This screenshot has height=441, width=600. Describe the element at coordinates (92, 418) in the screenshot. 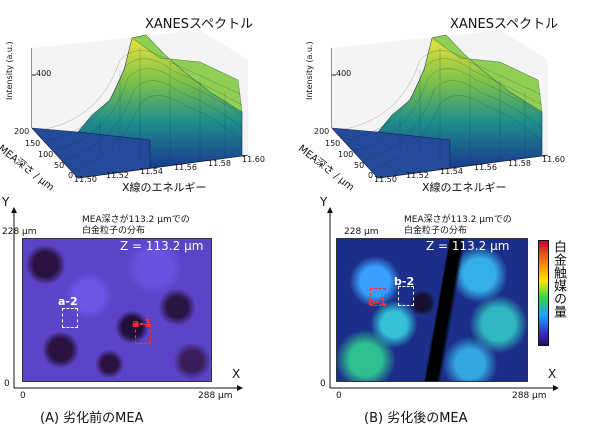

I see `caption-a: (A) 劣化前のMEA` at that location.